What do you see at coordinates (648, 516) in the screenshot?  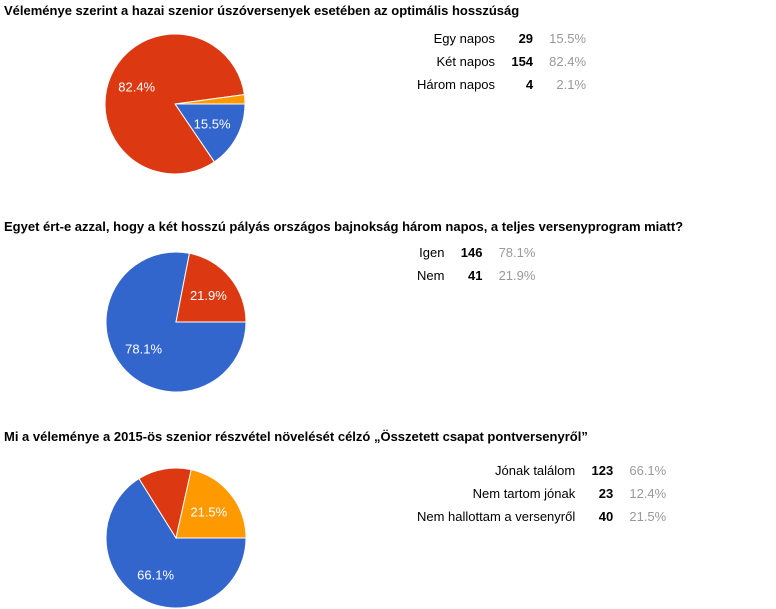 I see `answer-percent: 21.5%` at bounding box center [648, 516].